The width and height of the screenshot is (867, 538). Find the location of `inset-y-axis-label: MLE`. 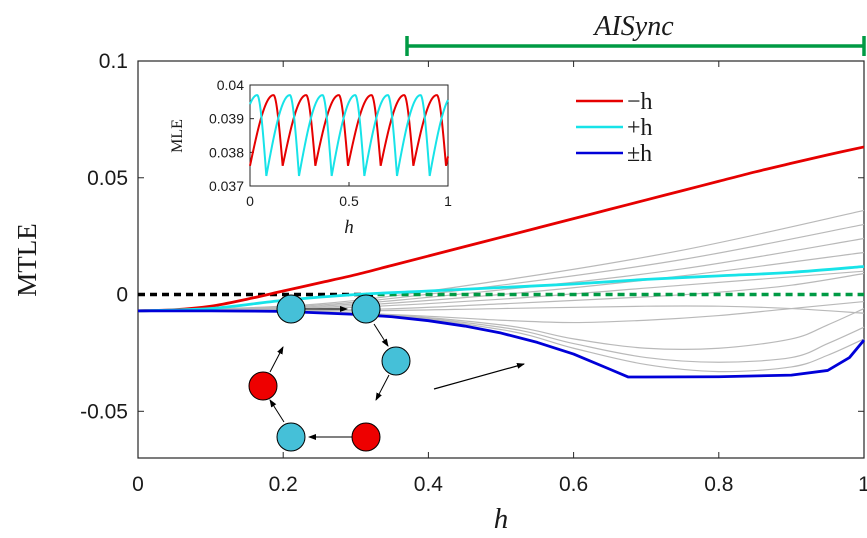

inset-y-axis-label: MLE is located at coordinates (177, 136).